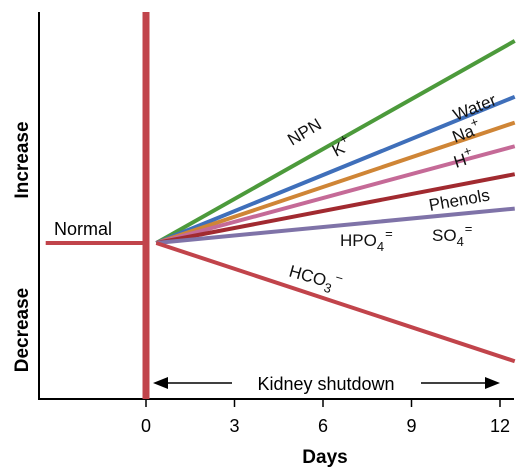  I want to click on normal-label: Normal, so click(83, 229).